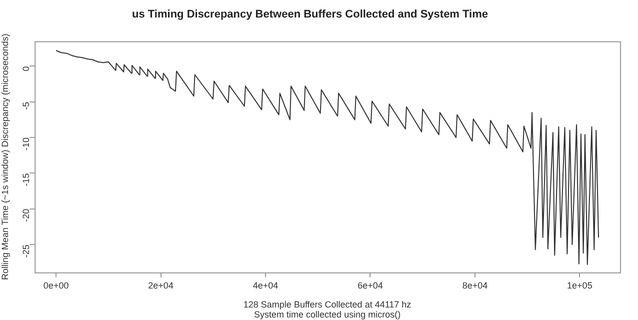 This screenshot has width=638, height=320. What do you see at coordinates (265, 285) in the screenshot?
I see `x-tick-label: 4e+04` at bounding box center [265, 285].